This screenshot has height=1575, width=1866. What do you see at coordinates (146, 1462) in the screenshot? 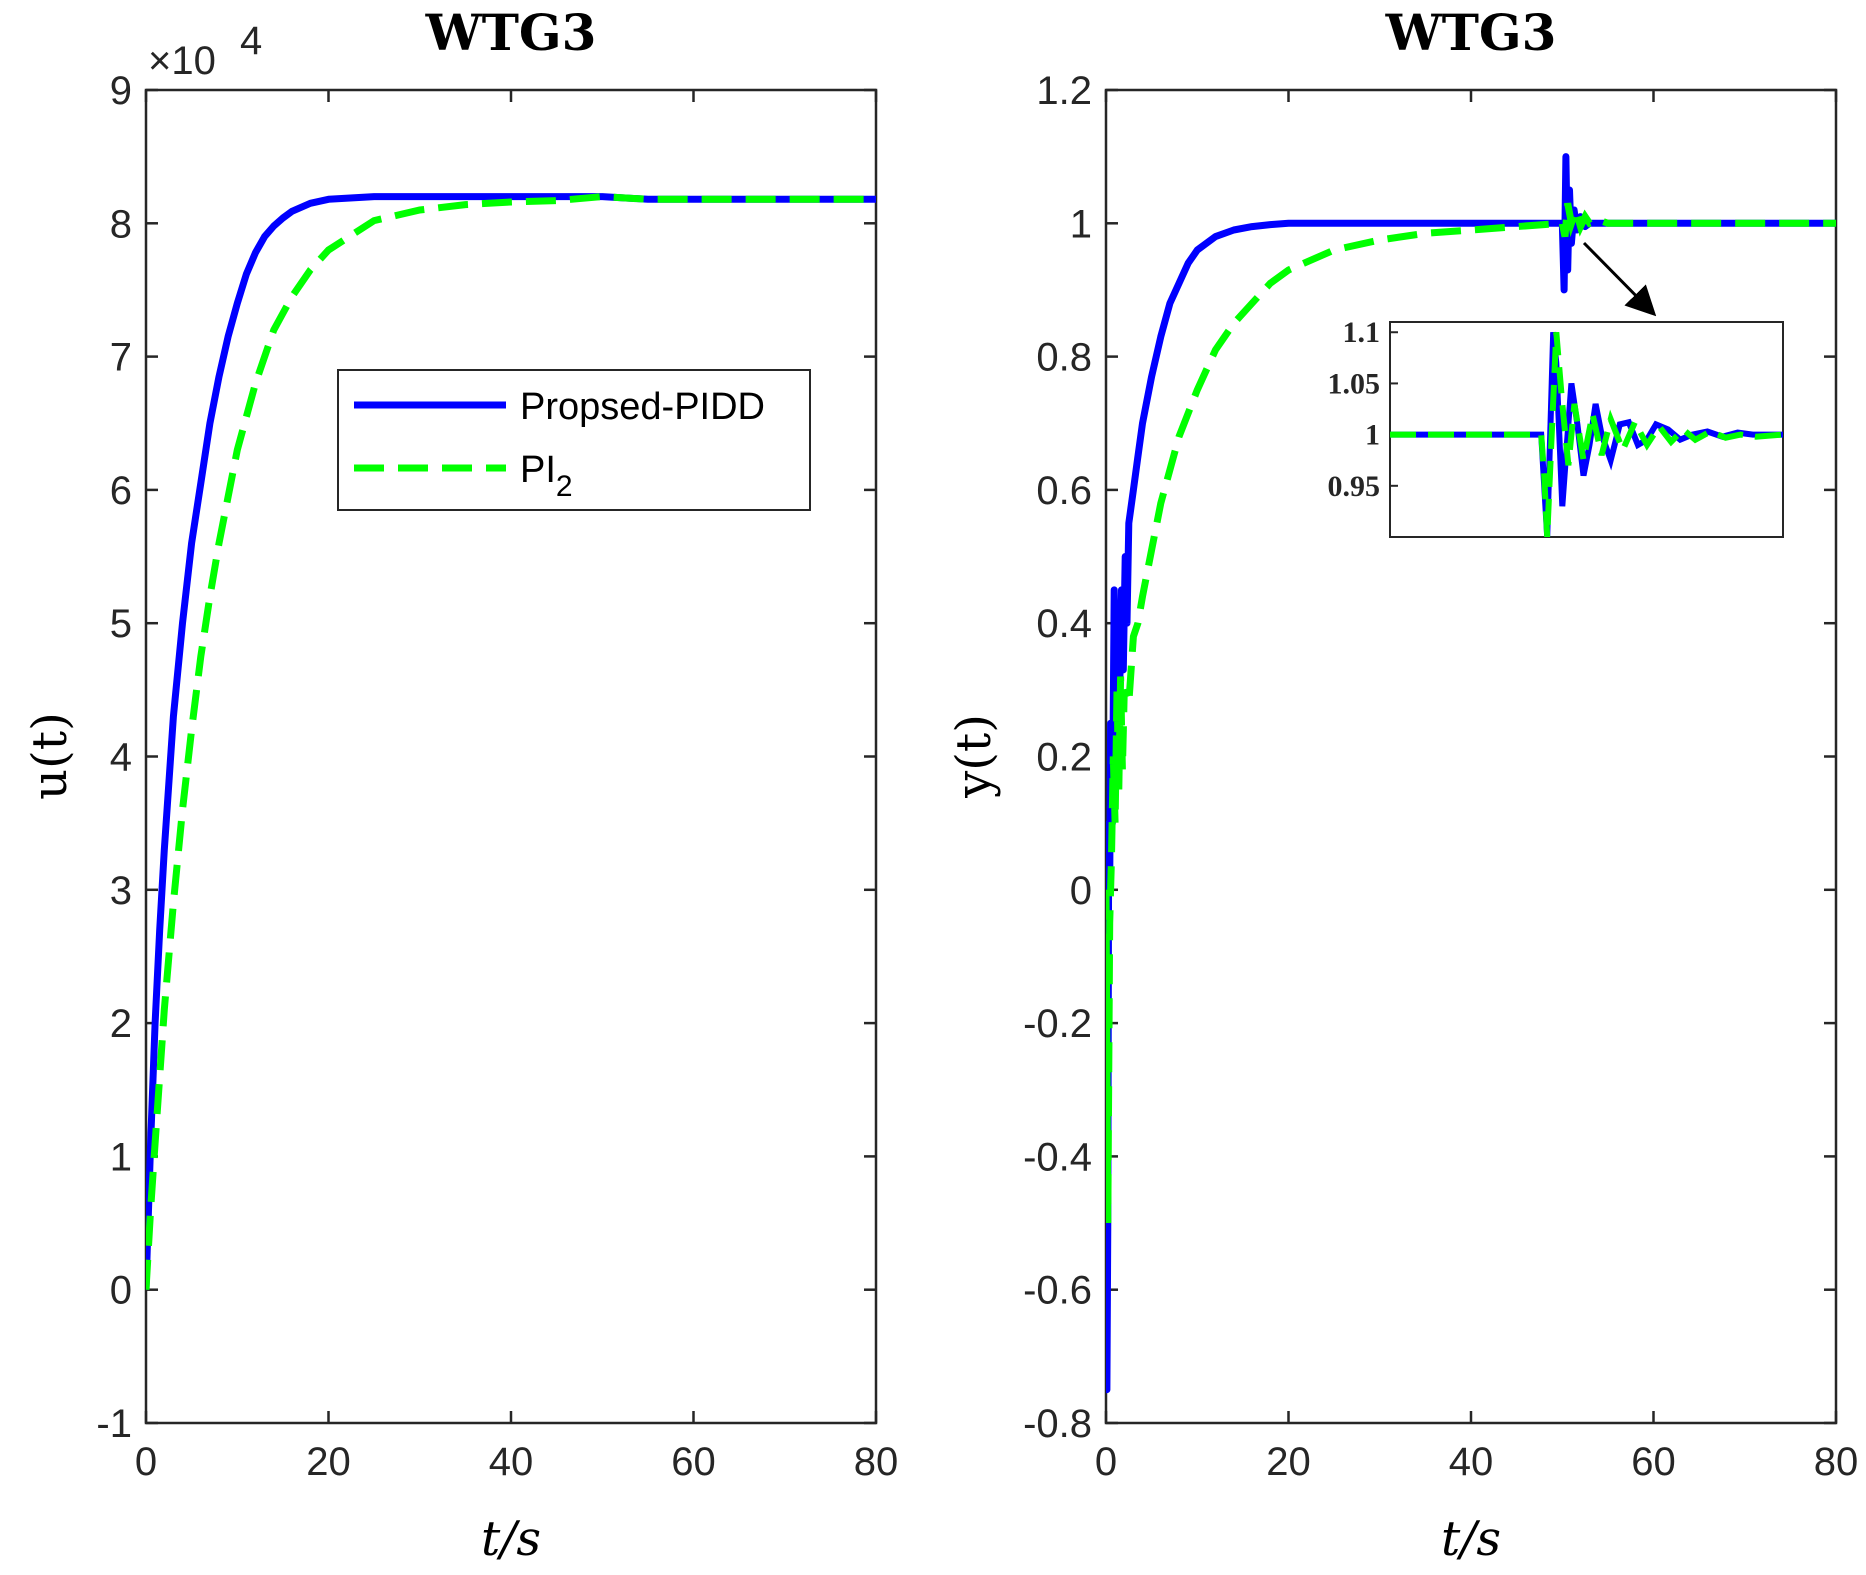
I see `left-xtick-label: 0` at bounding box center [146, 1462].